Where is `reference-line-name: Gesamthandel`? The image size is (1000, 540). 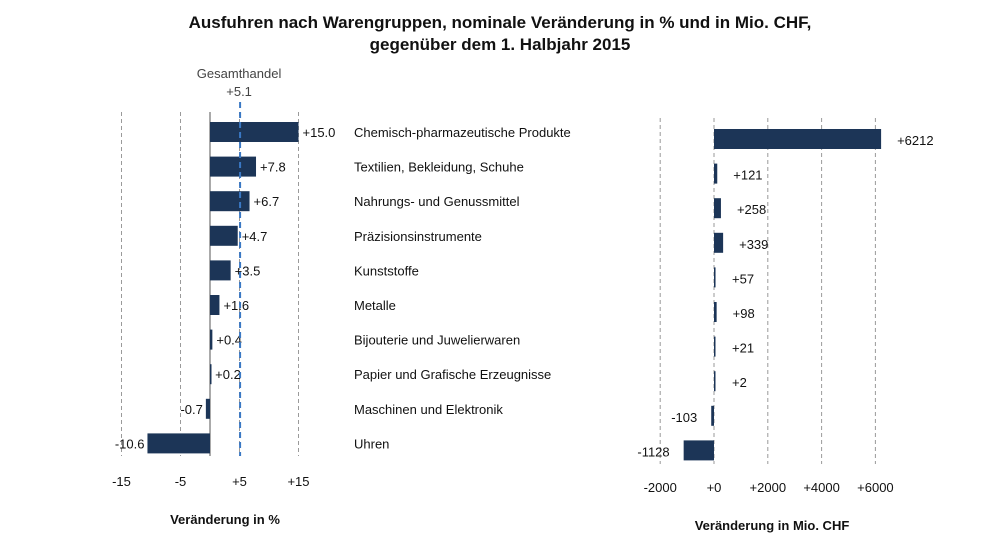 reference-line-name: Gesamthandel is located at coordinates (239, 73).